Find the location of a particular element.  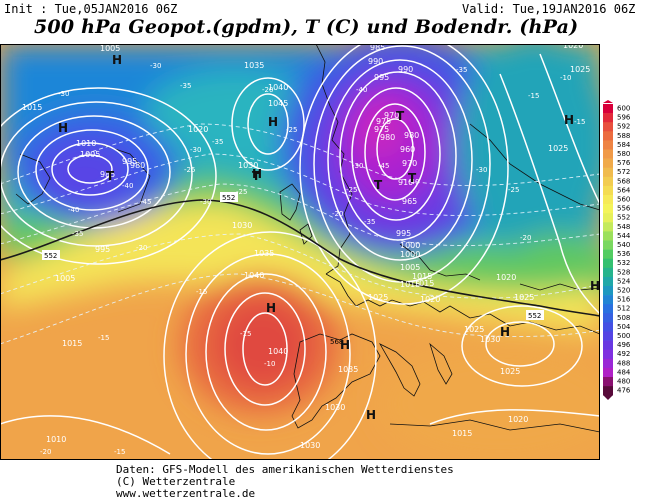

height-label: 552 is located at coordinates (228, 198).